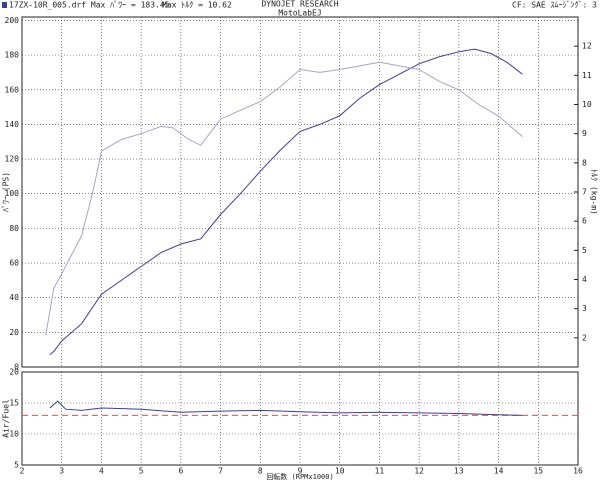  What do you see at coordinates (380, 471) in the screenshot?
I see `x-tick-label: 11` at bounding box center [380, 471].